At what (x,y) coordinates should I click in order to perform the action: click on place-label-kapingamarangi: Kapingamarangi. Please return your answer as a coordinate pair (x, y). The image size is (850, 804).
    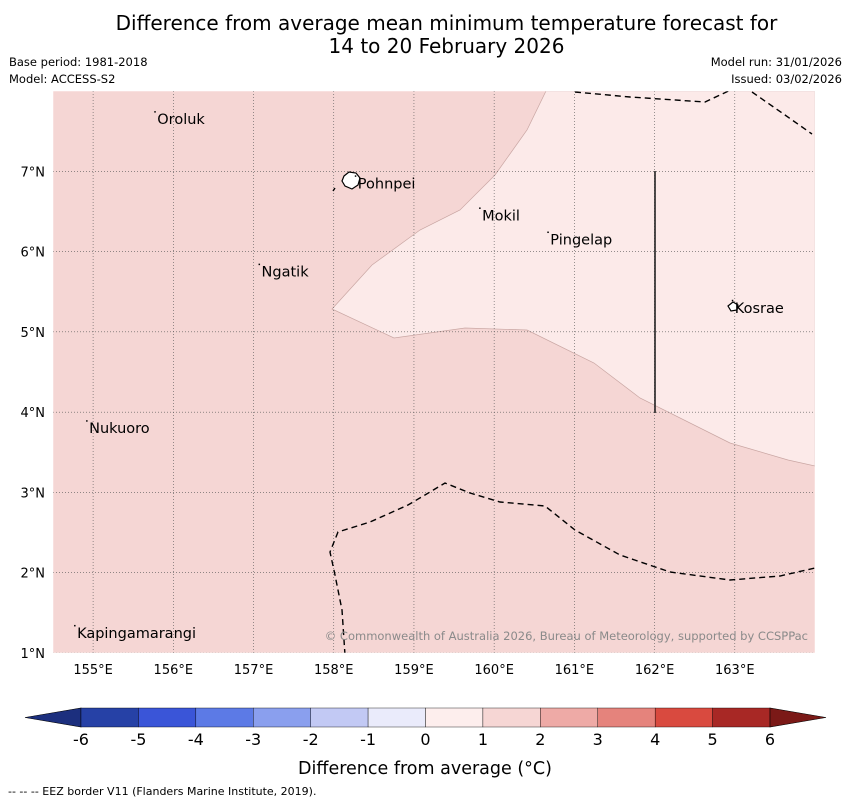
    Looking at the image, I should click on (136, 634).